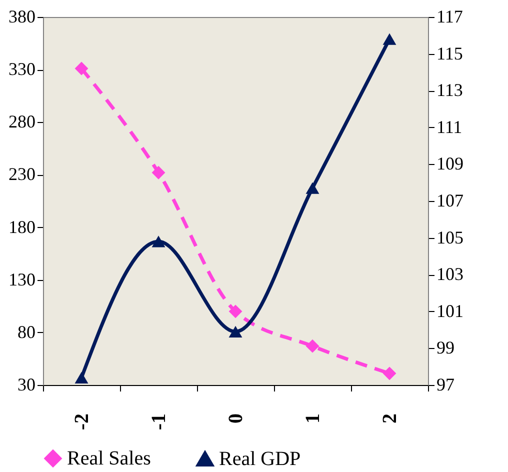 The width and height of the screenshot is (508, 472). What do you see at coordinates (82, 422) in the screenshot?
I see `x-tick-label: -2` at bounding box center [82, 422].